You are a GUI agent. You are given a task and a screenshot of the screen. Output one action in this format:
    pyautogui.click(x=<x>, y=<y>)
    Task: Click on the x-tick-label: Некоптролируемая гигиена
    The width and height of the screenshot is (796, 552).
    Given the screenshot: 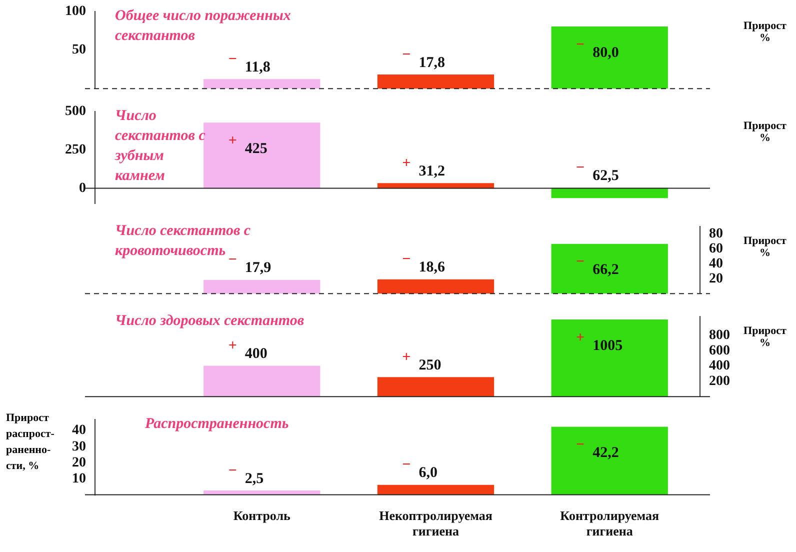 What is the action you would take?
    pyautogui.click(x=435, y=523)
    